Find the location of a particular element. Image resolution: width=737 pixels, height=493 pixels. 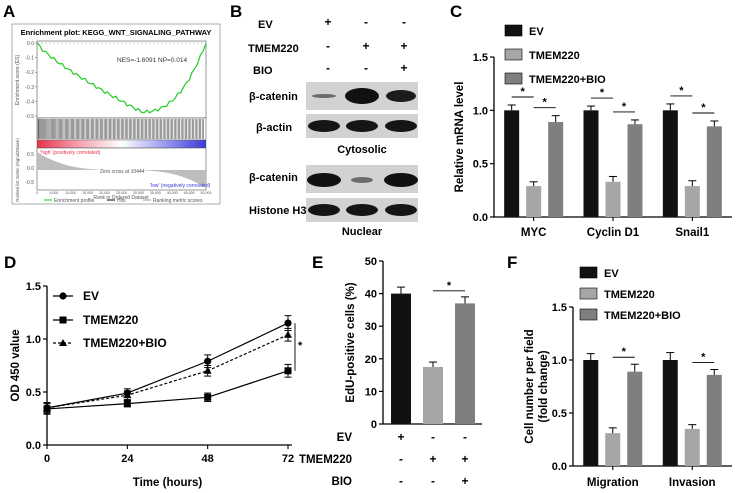

condition-sign: + is located at coordinates (327, 22).